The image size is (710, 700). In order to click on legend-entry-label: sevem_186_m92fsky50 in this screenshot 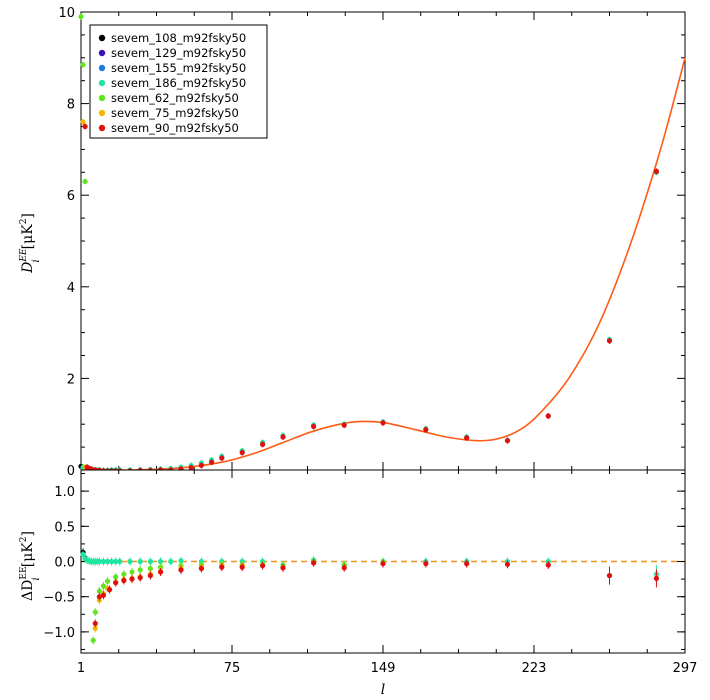, I will do `click(178, 83)`.